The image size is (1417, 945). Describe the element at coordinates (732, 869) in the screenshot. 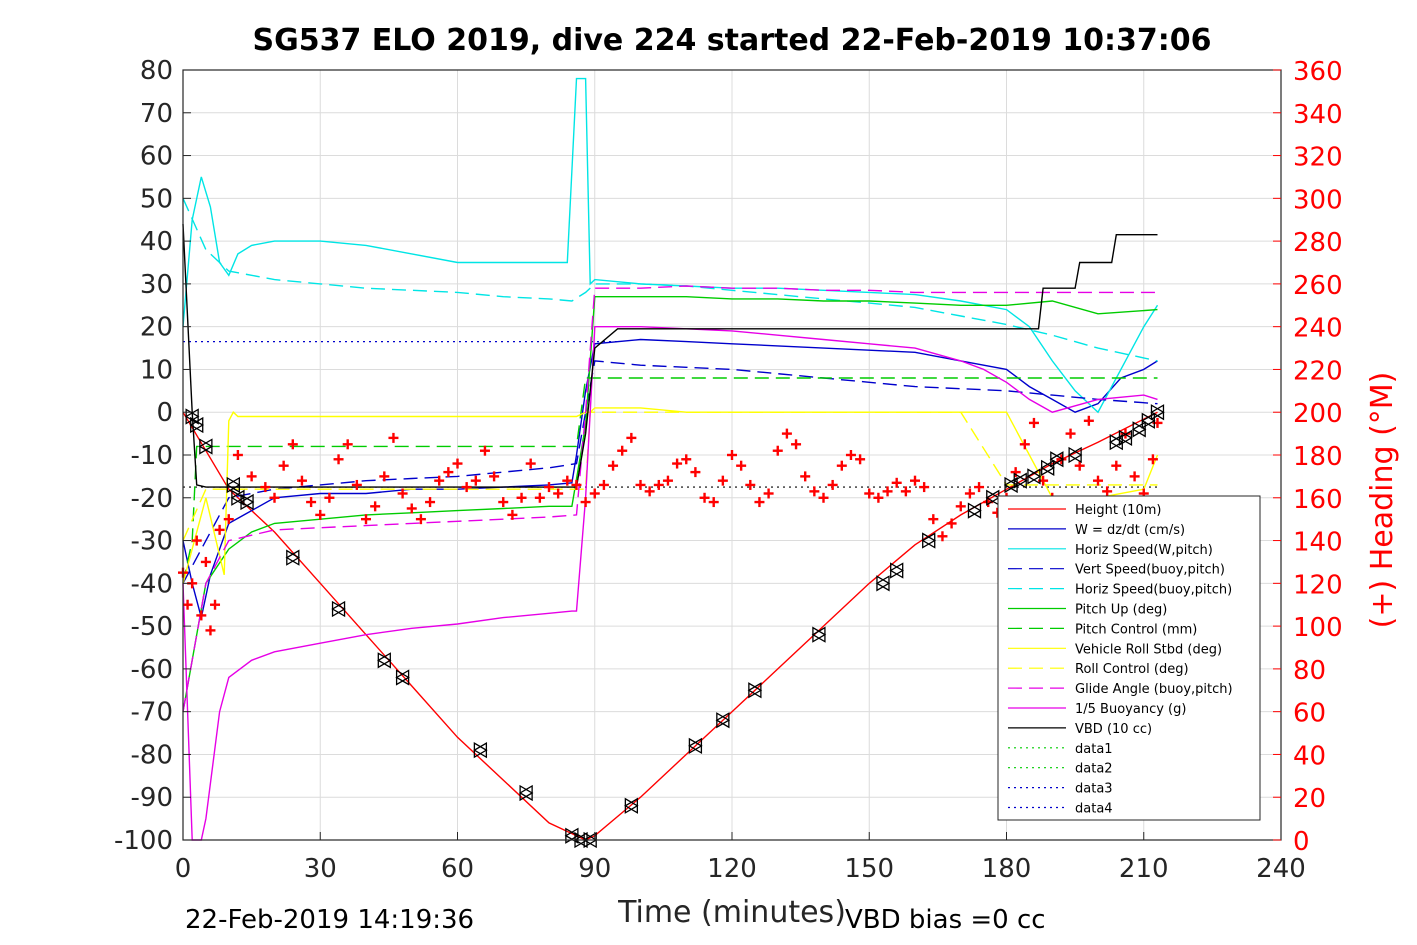

I see `x-tick-label: 120` at that location.